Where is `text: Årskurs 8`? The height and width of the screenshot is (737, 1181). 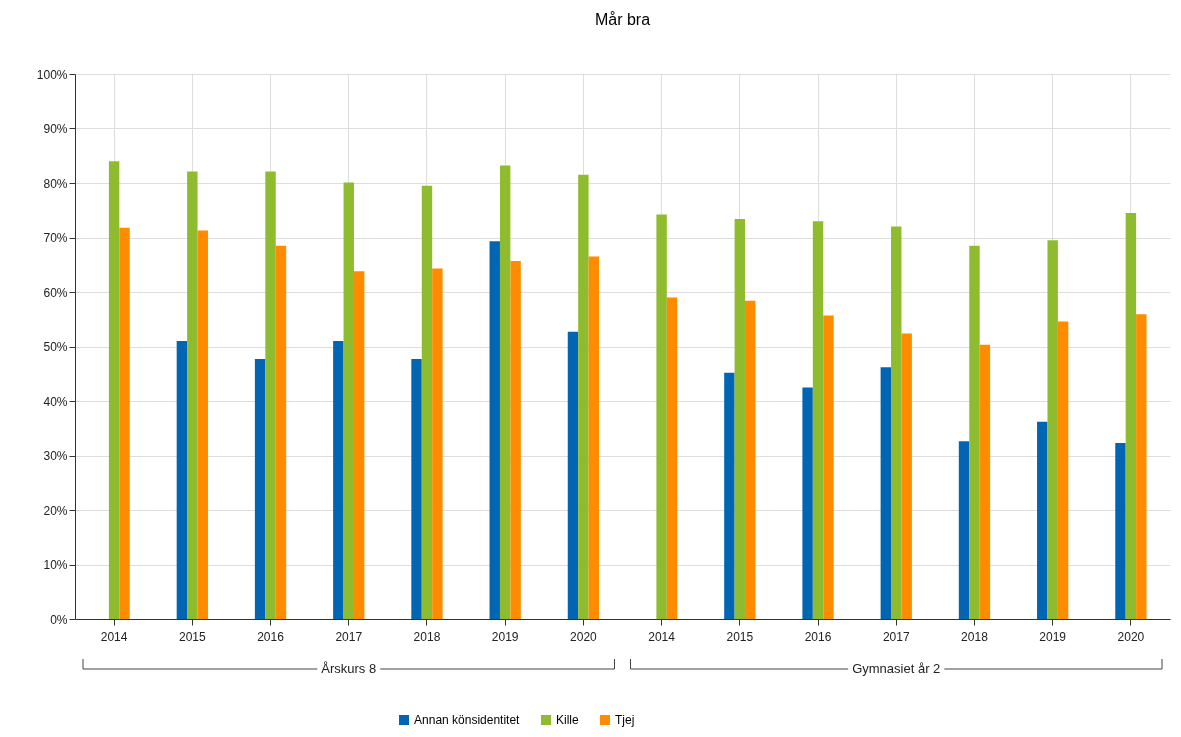 text: Årskurs 8 is located at coordinates (349, 668).